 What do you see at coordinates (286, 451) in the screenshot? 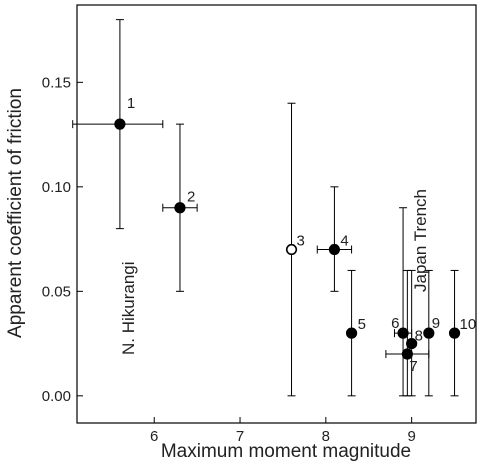
I see `x-axis-label: Maximum moment magnitude` at bounding box center [286, 451].